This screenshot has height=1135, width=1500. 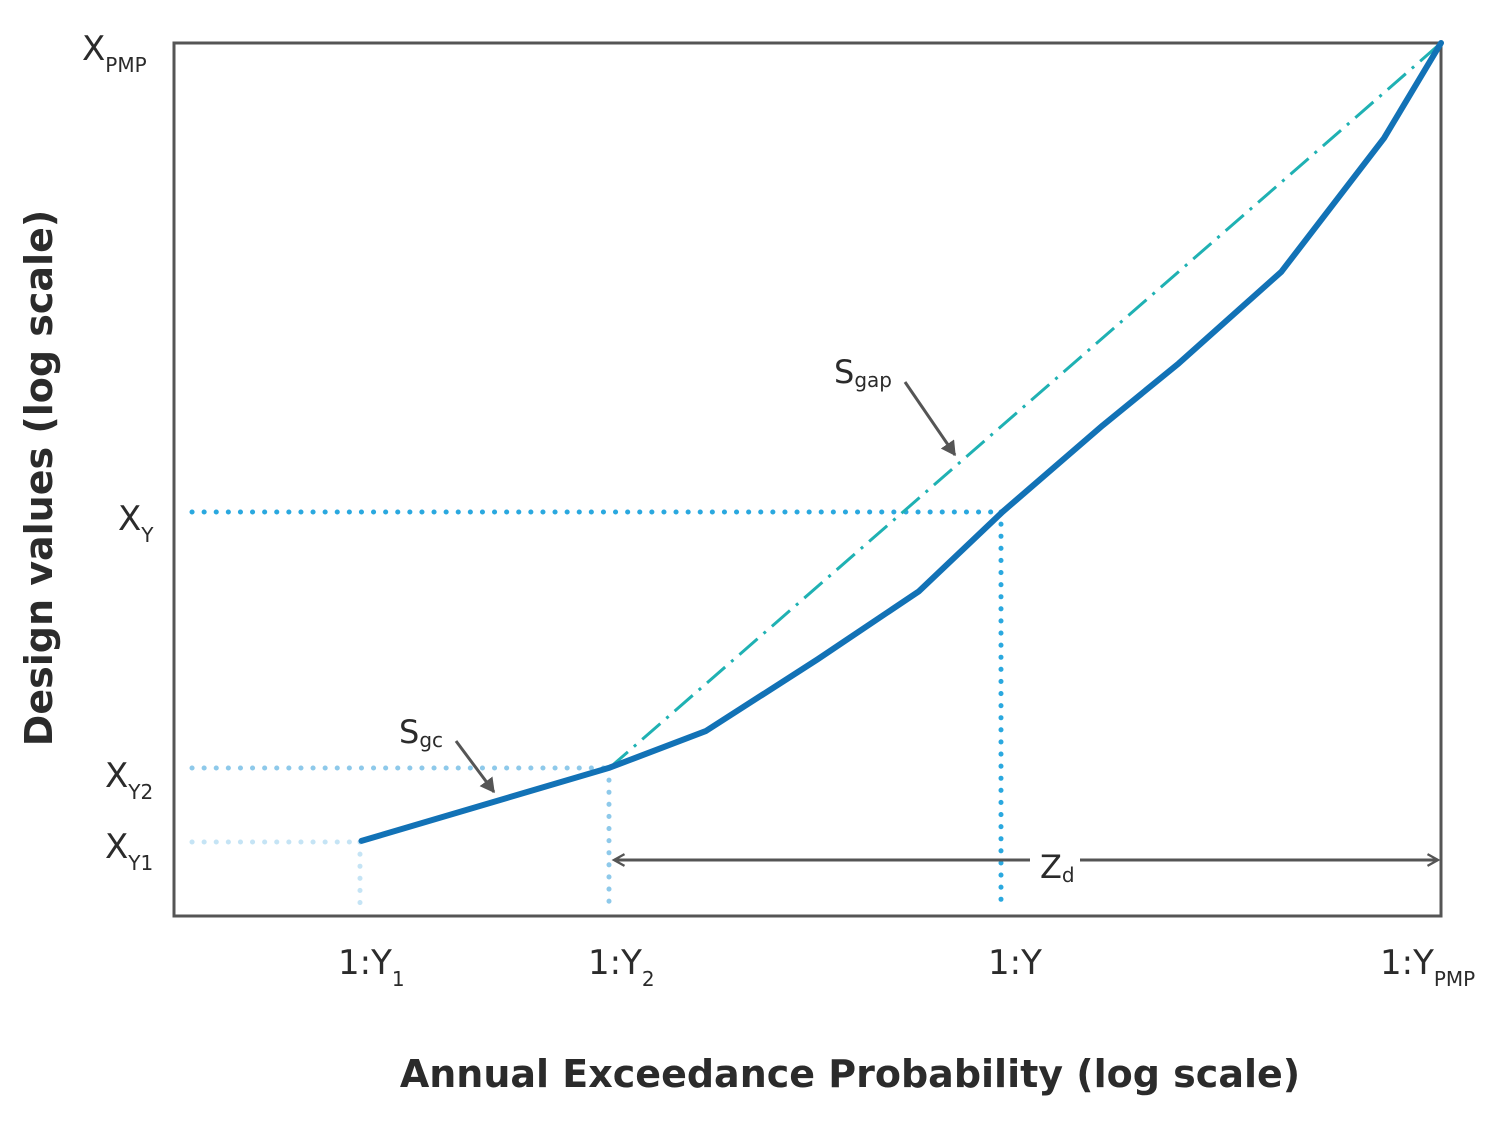 What do you see at coordinates (371, 967) in the screenshot?
I see `x-tick-y1: 1:Y1` at bounding box center [371, 967].